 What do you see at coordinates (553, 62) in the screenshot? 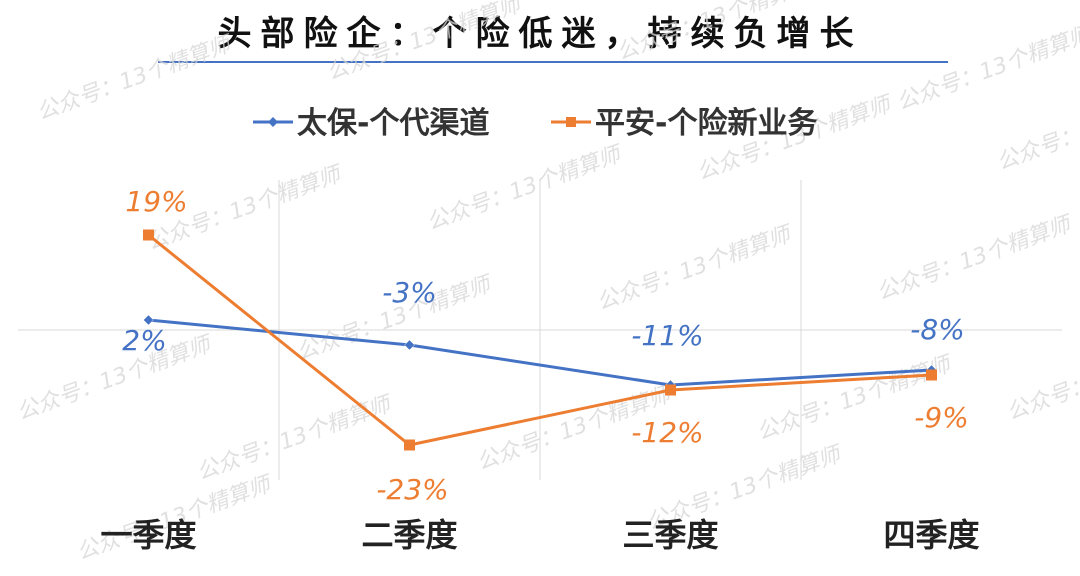
I see `title-underline` at bounding box center [553, 62].